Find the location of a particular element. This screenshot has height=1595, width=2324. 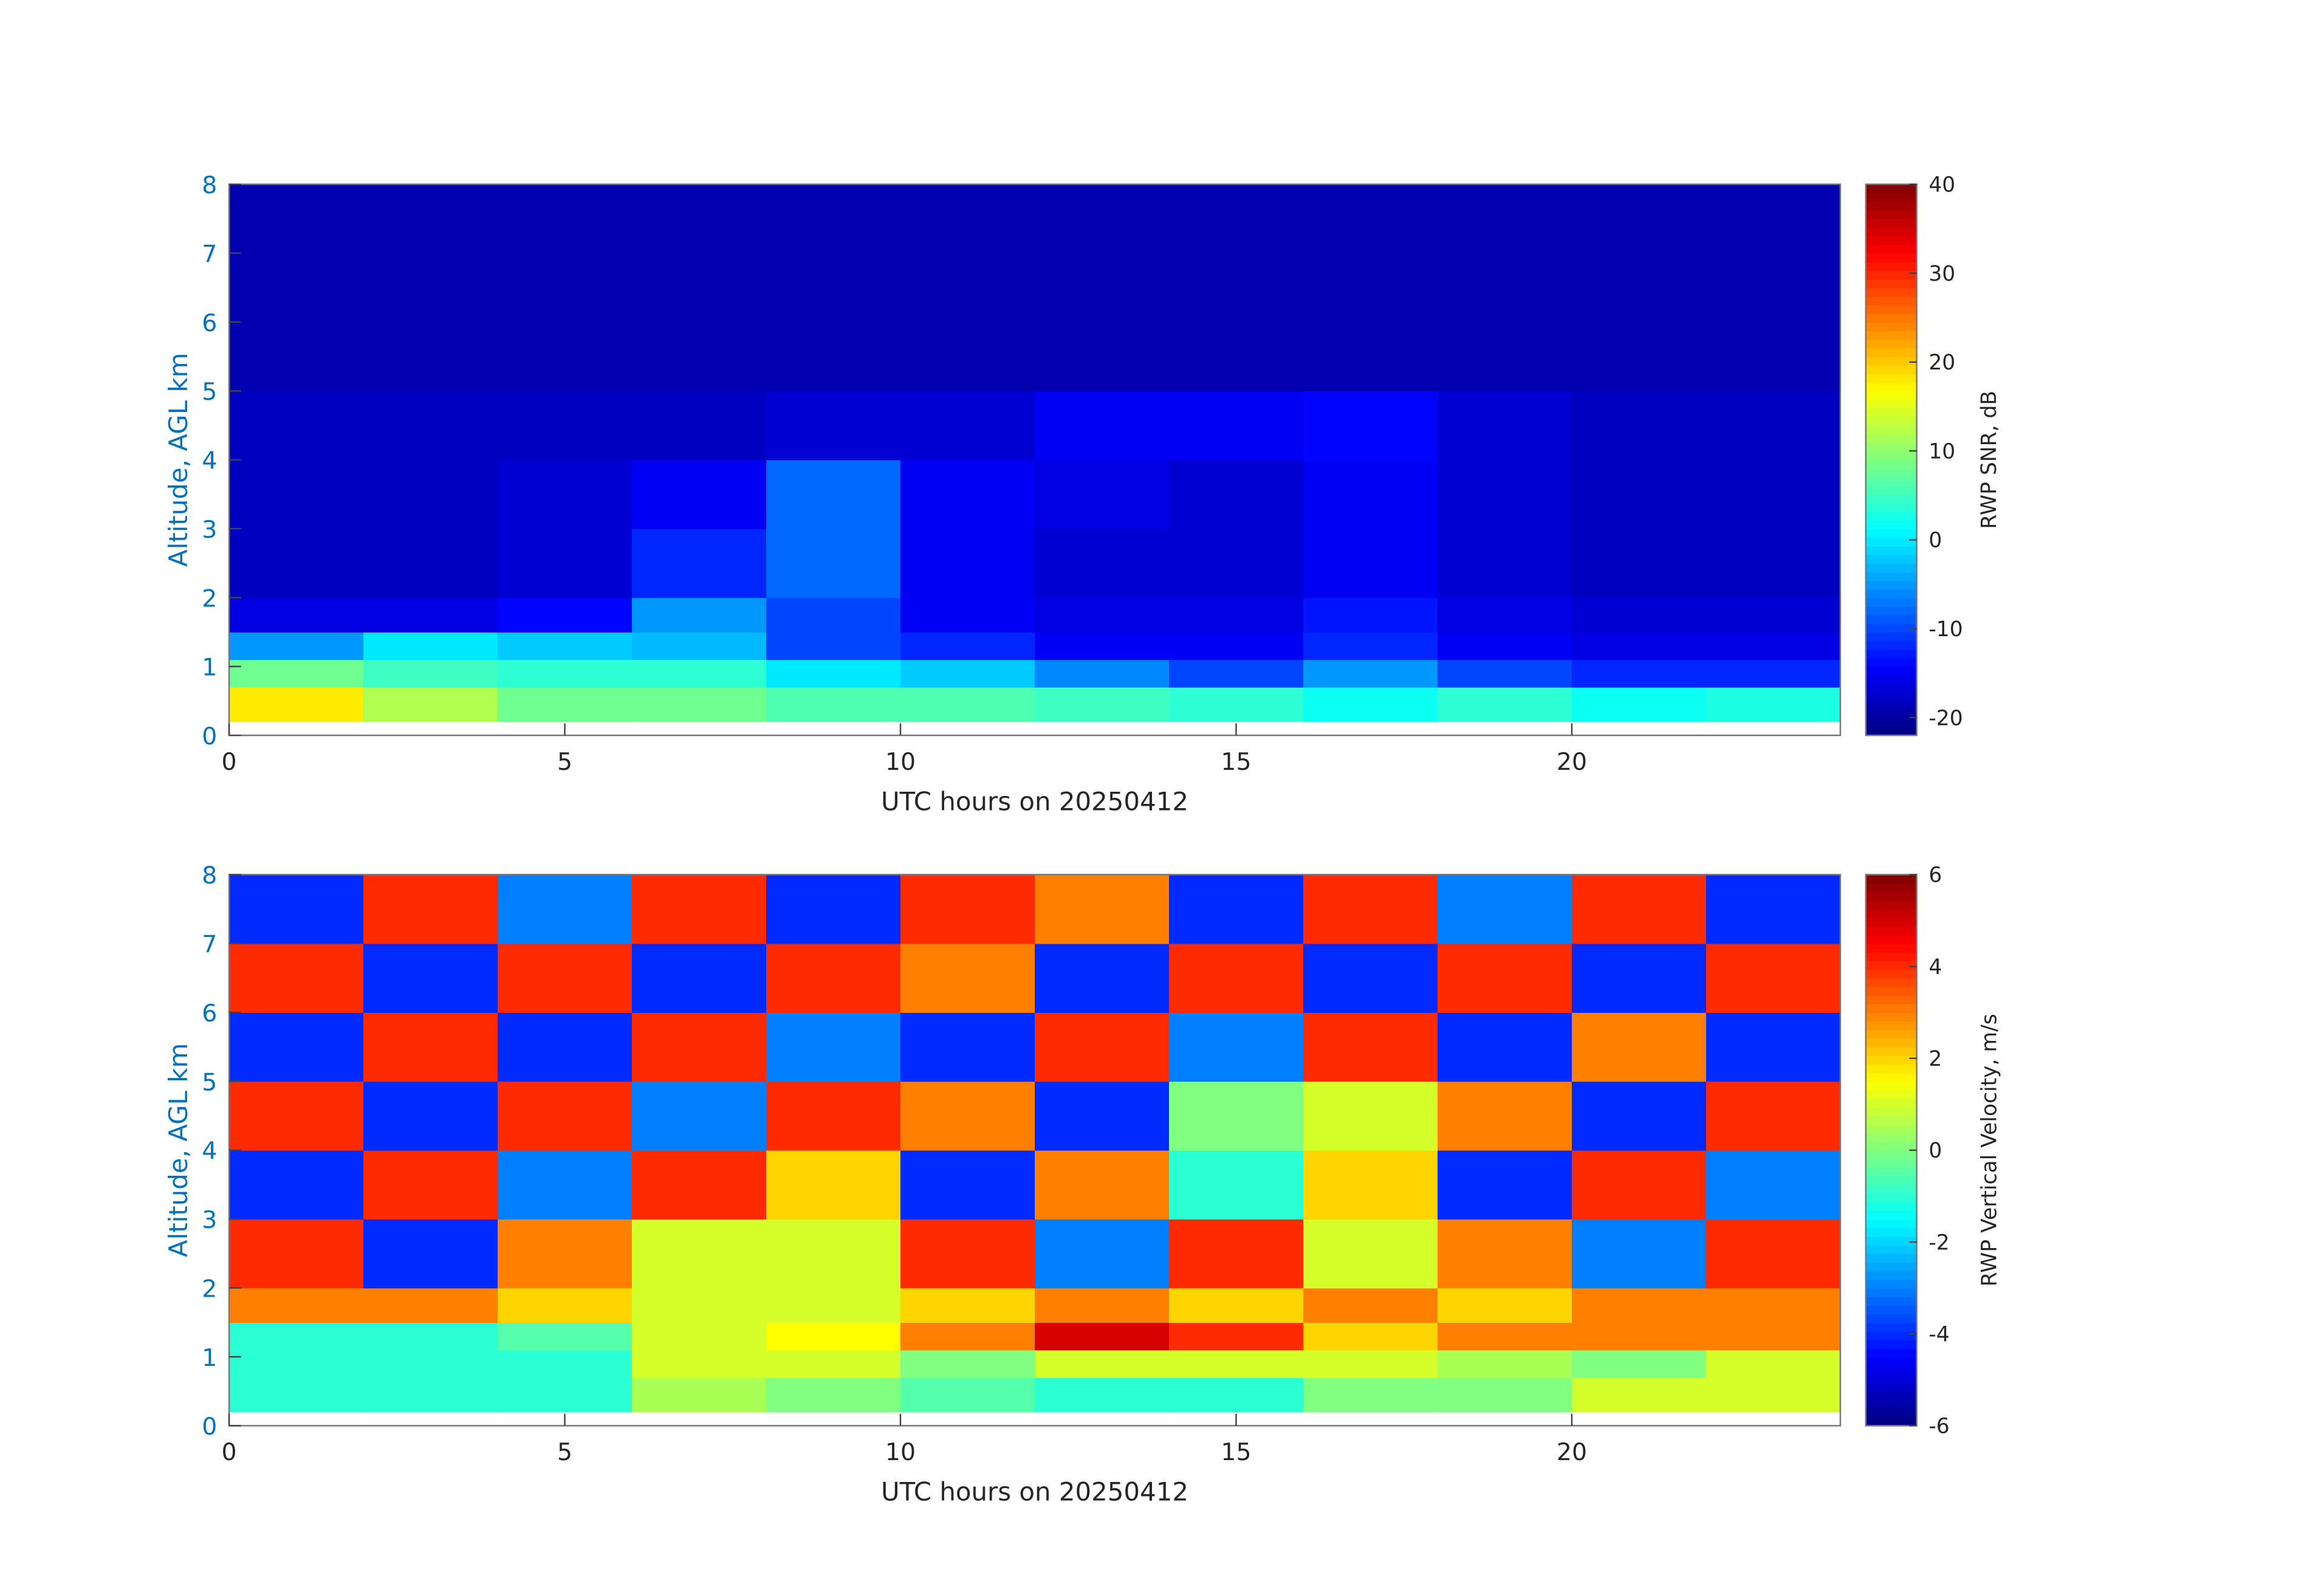

colorbar-tick-label: 4 is located at coordinates (1935, 967).